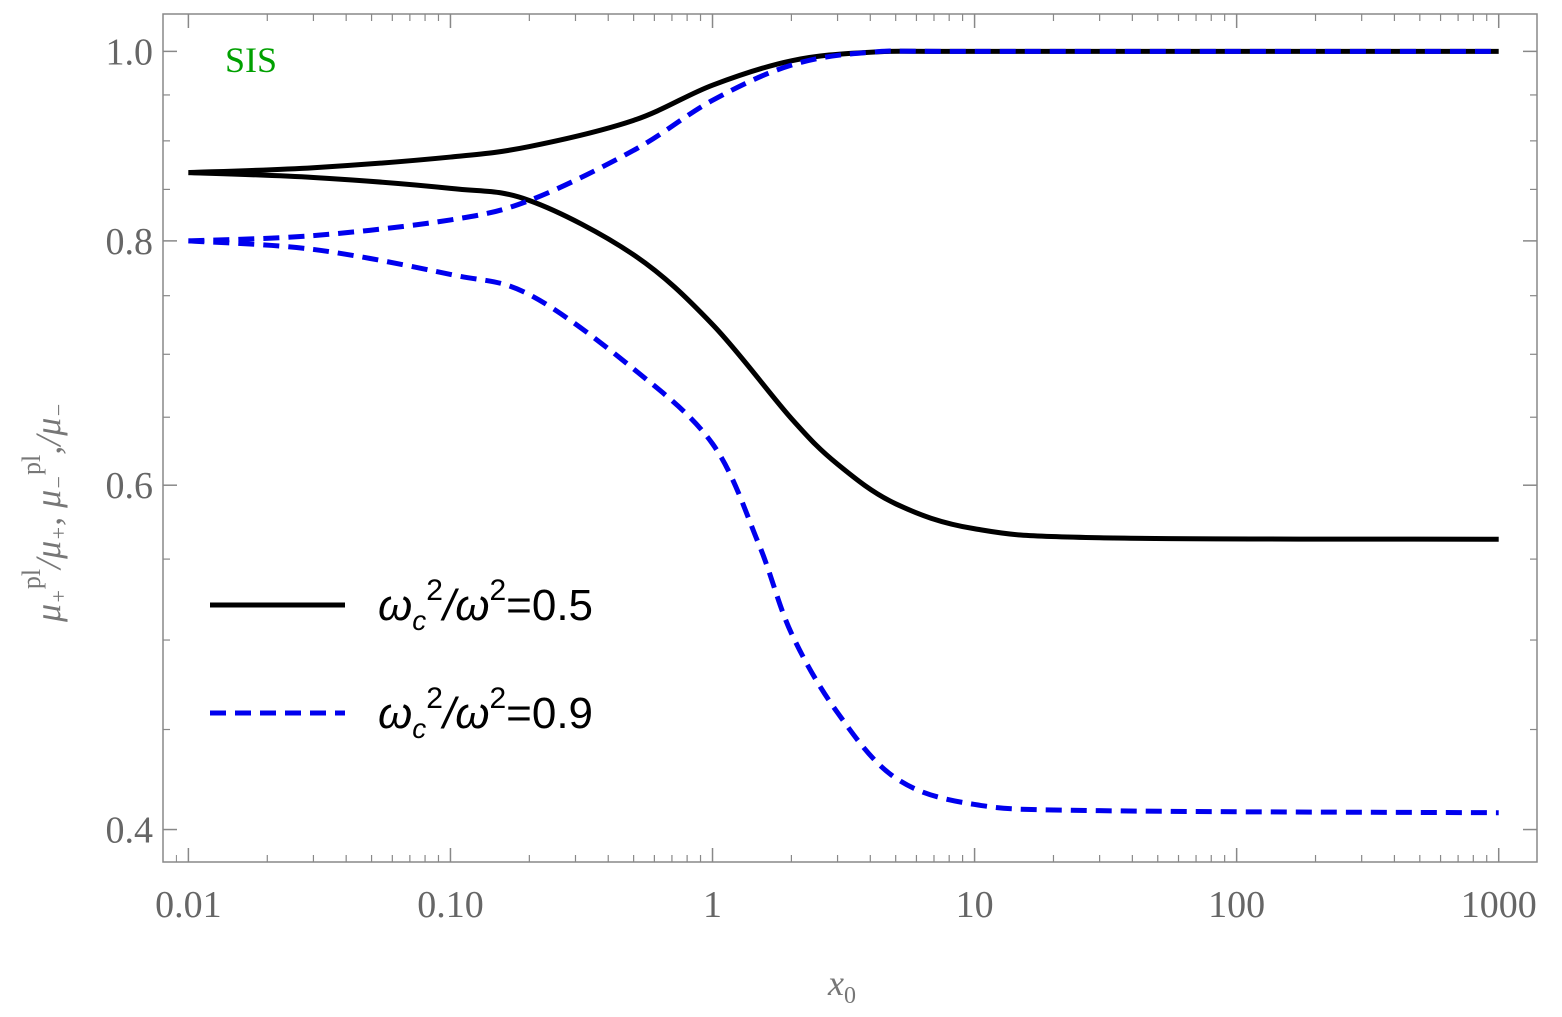  What do you see at coordinates (712, 905) in the screenshot?
I see `x-tick-label: 1` at bounding box center [712, 905].